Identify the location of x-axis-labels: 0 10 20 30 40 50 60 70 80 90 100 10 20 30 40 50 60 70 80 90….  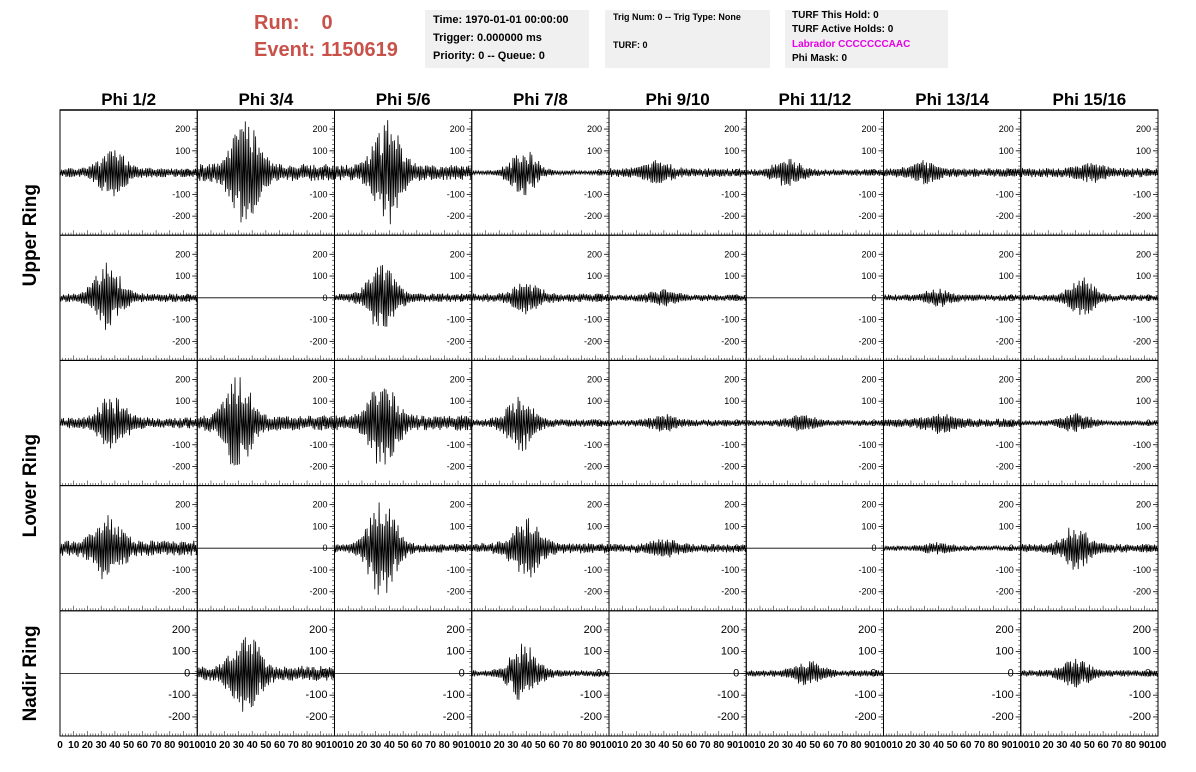
(612, 745).